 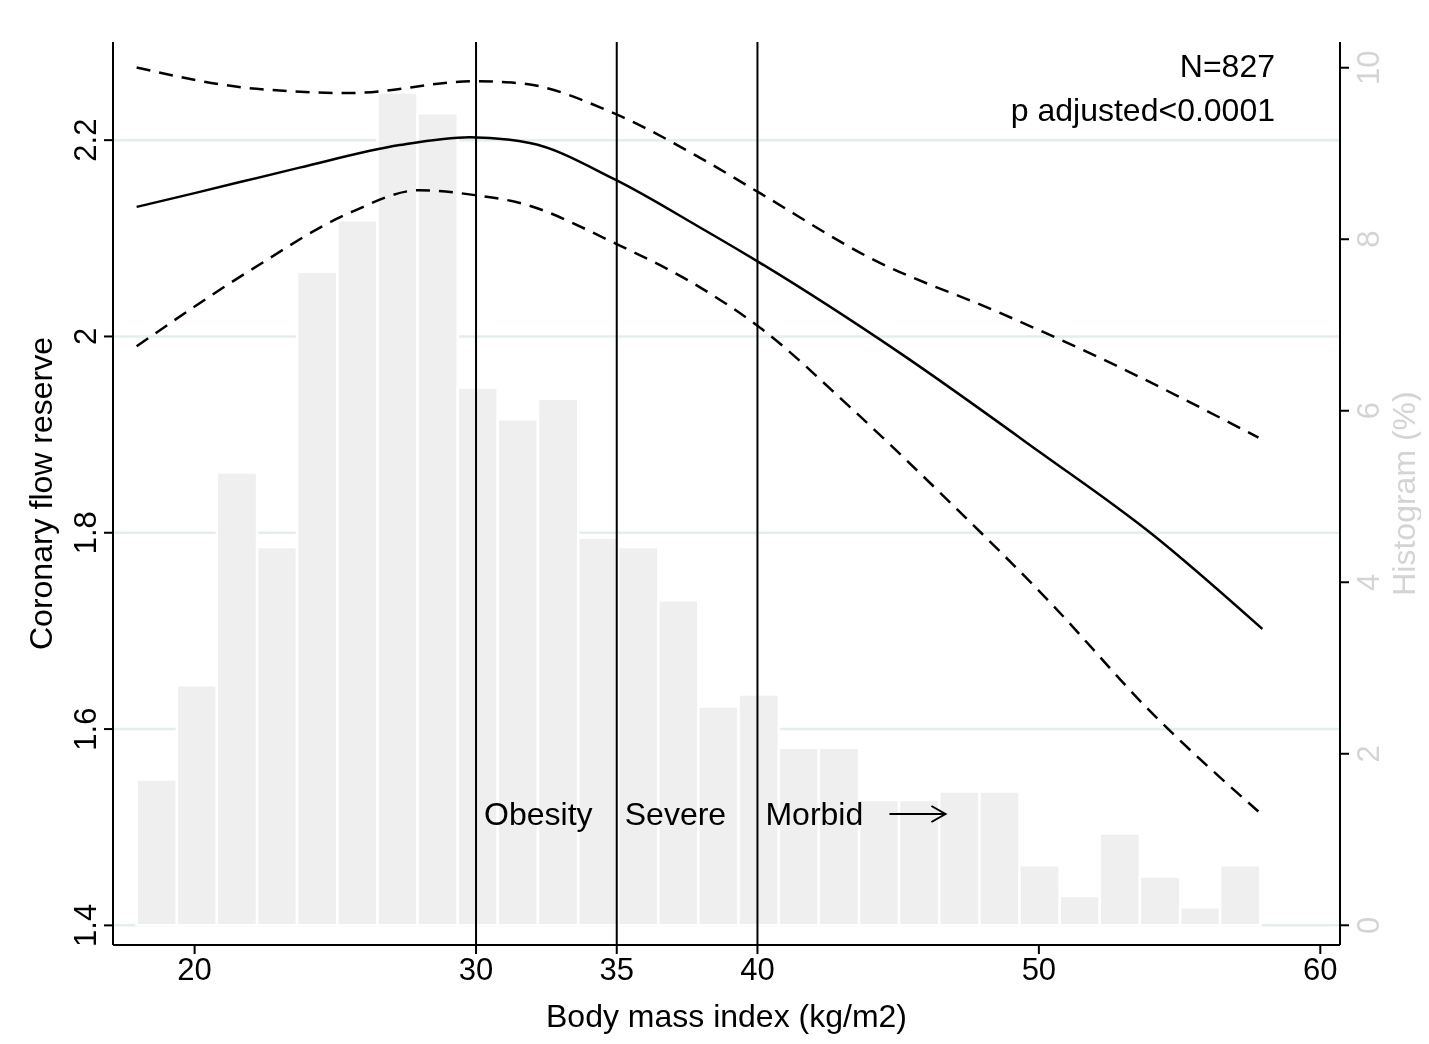 I want to click on annotation: N=827, so click(x=1226, y=66).